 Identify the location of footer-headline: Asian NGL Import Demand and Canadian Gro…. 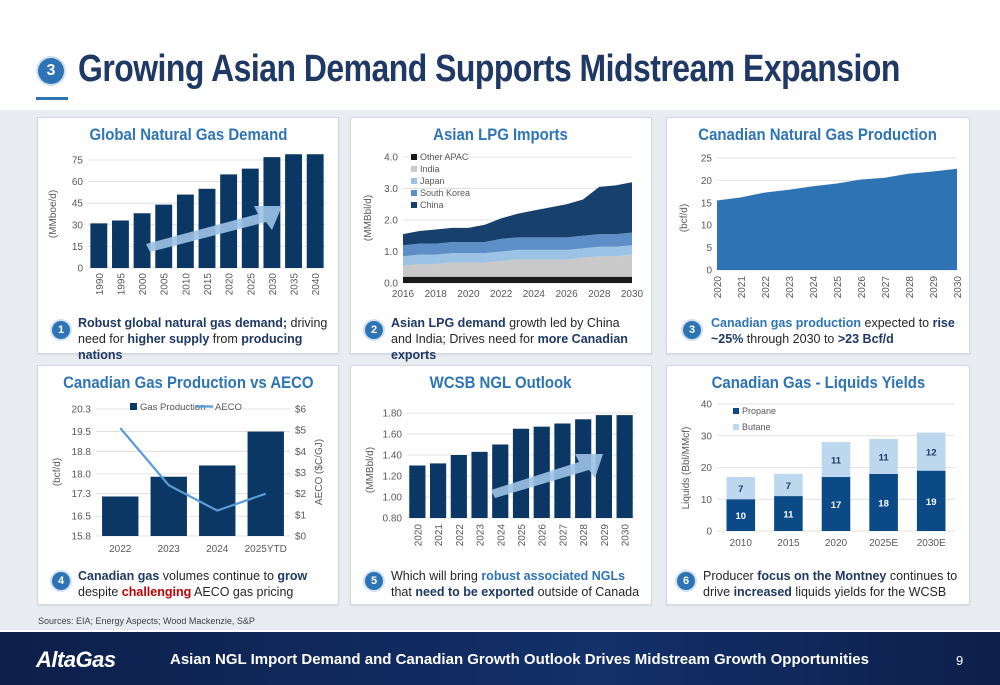
(519, 659).